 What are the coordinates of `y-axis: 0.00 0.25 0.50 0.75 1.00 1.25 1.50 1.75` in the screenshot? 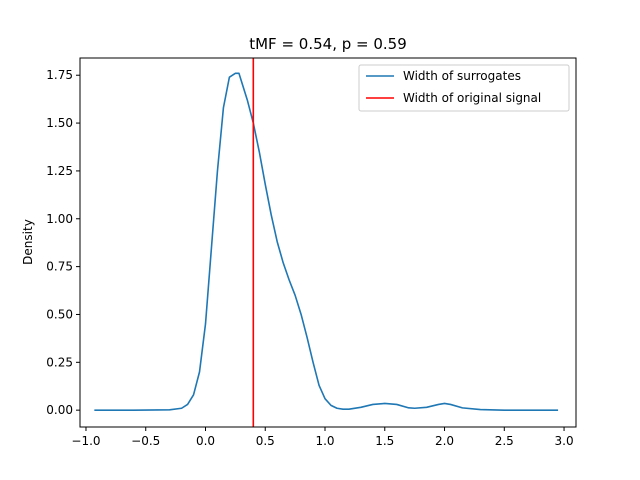 It's located at (63, 242).